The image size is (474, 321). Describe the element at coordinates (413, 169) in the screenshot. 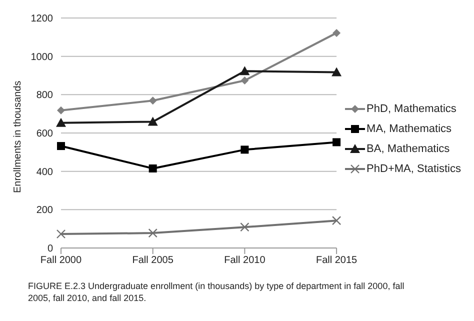

I see `legend-label: PhD+MA, Statistics` at that location.